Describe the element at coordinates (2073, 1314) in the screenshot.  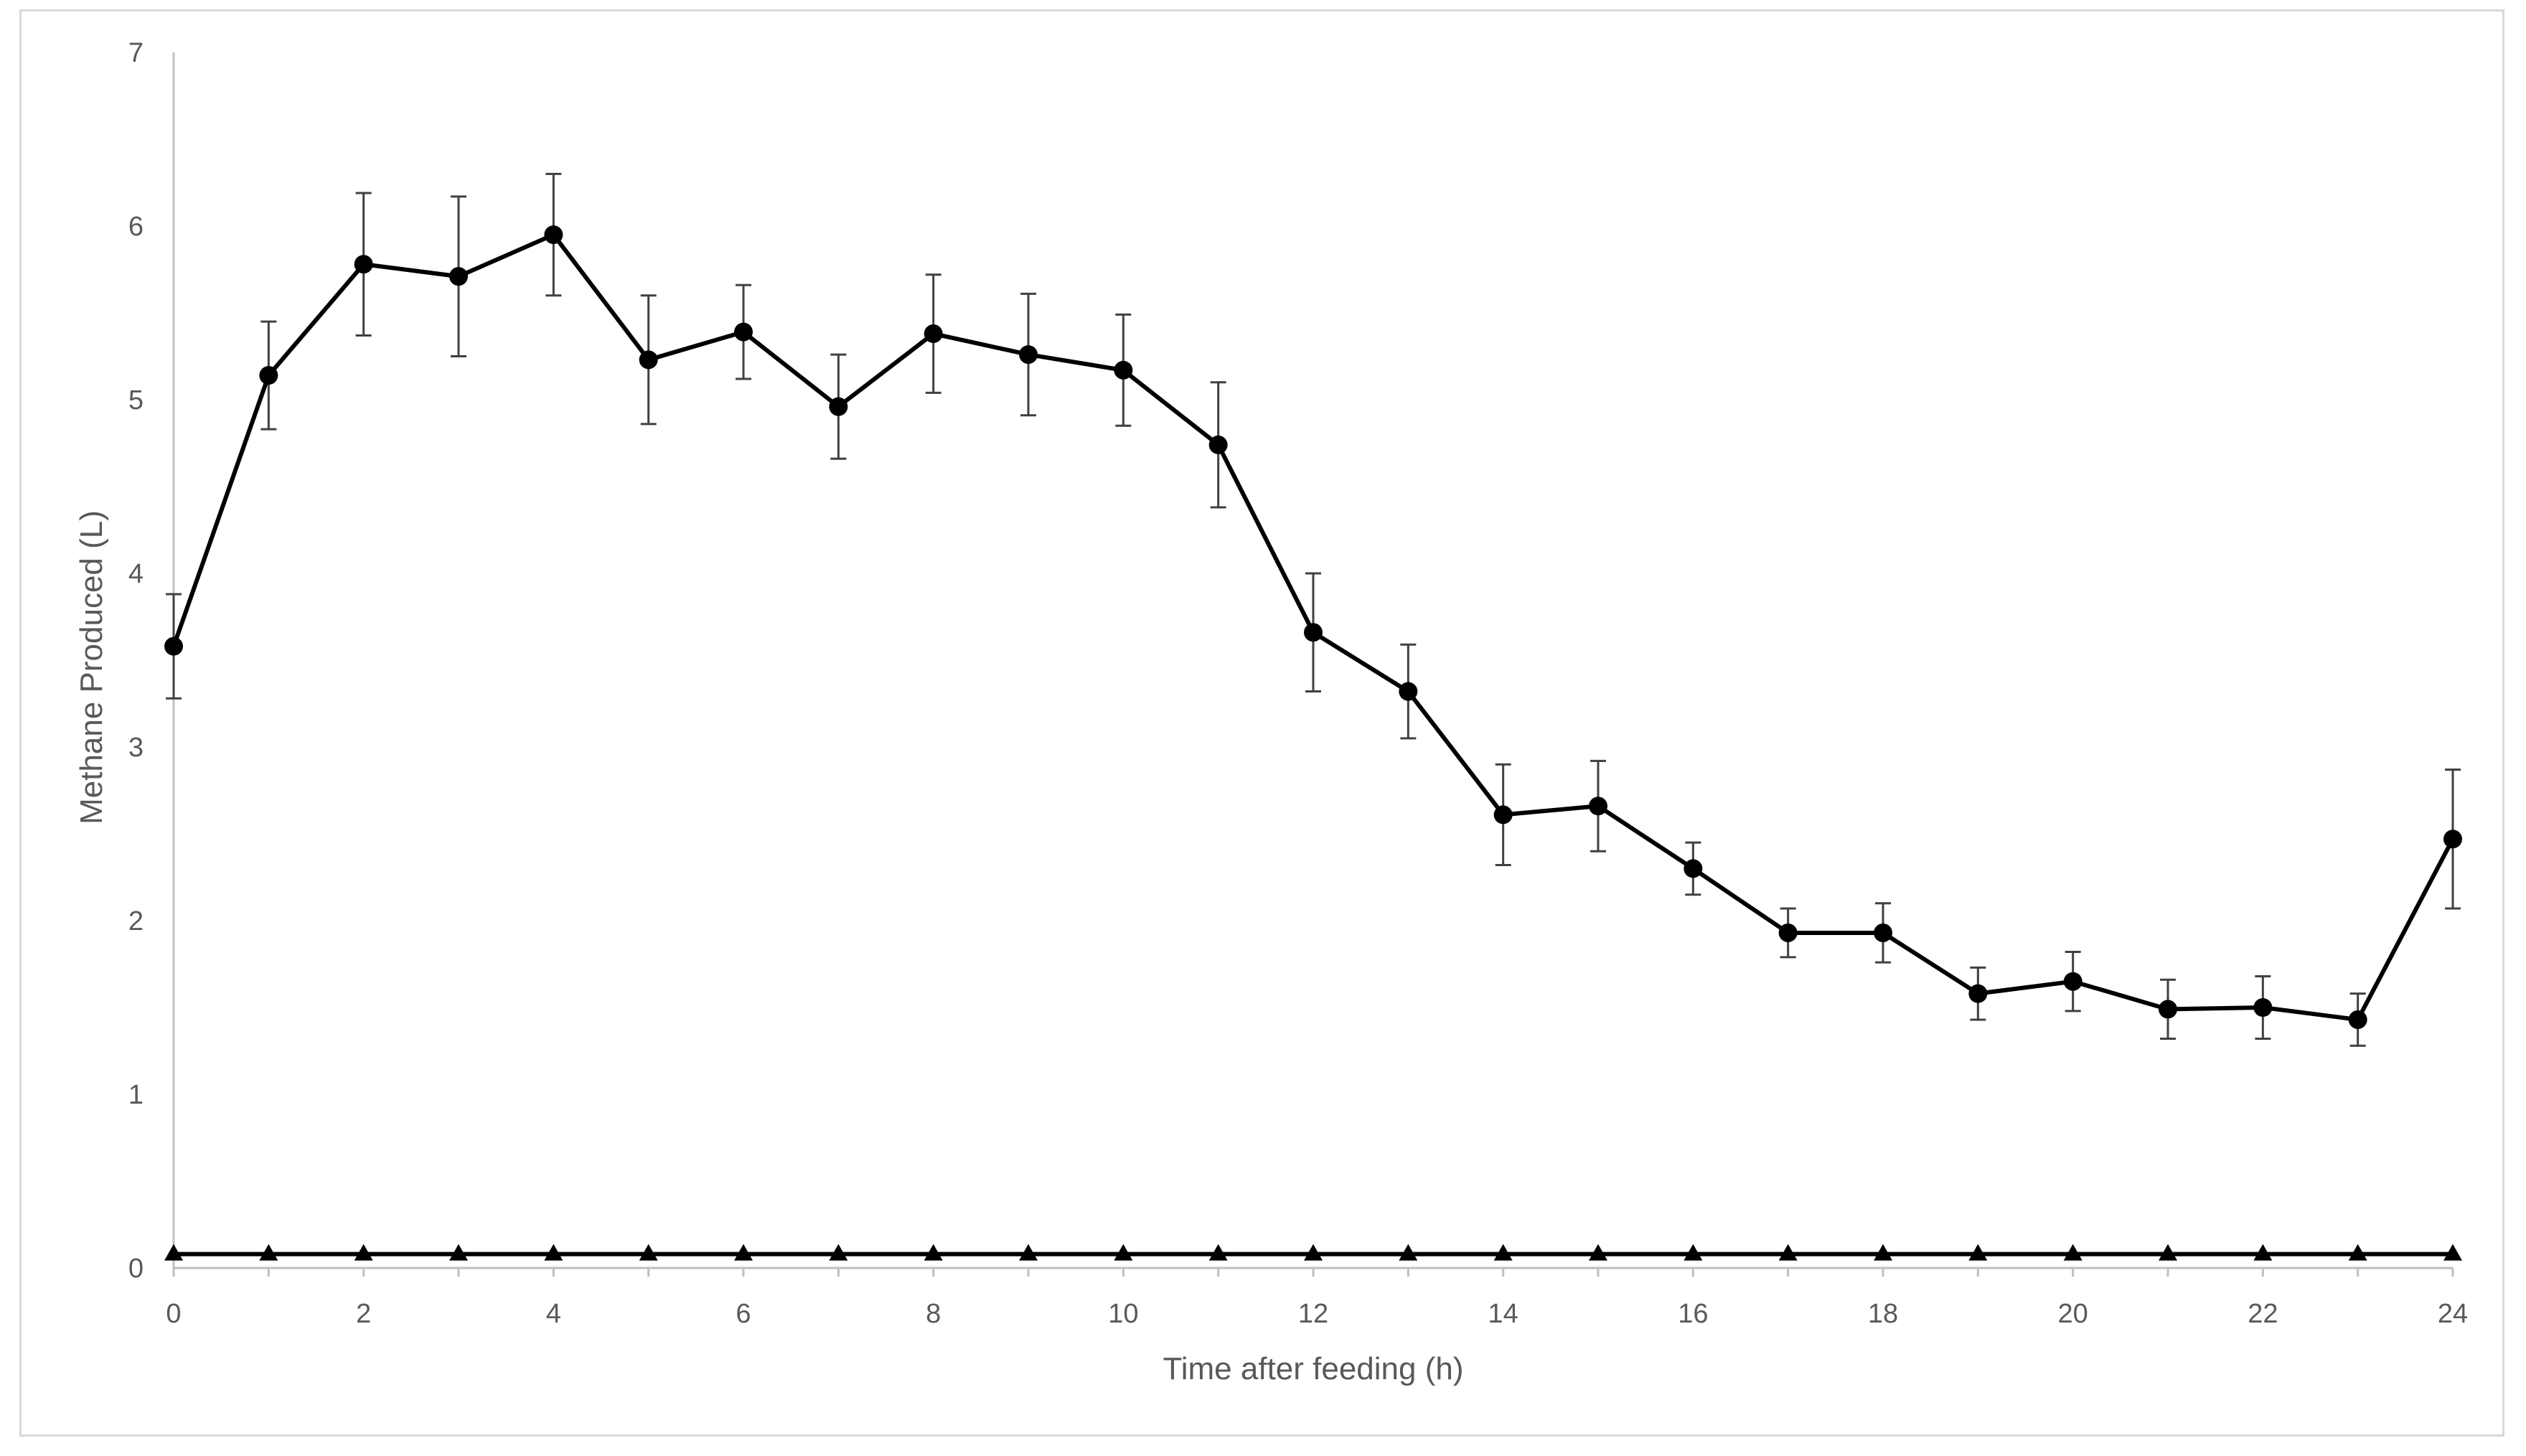
I see `x-tick-label: 20` at that location.